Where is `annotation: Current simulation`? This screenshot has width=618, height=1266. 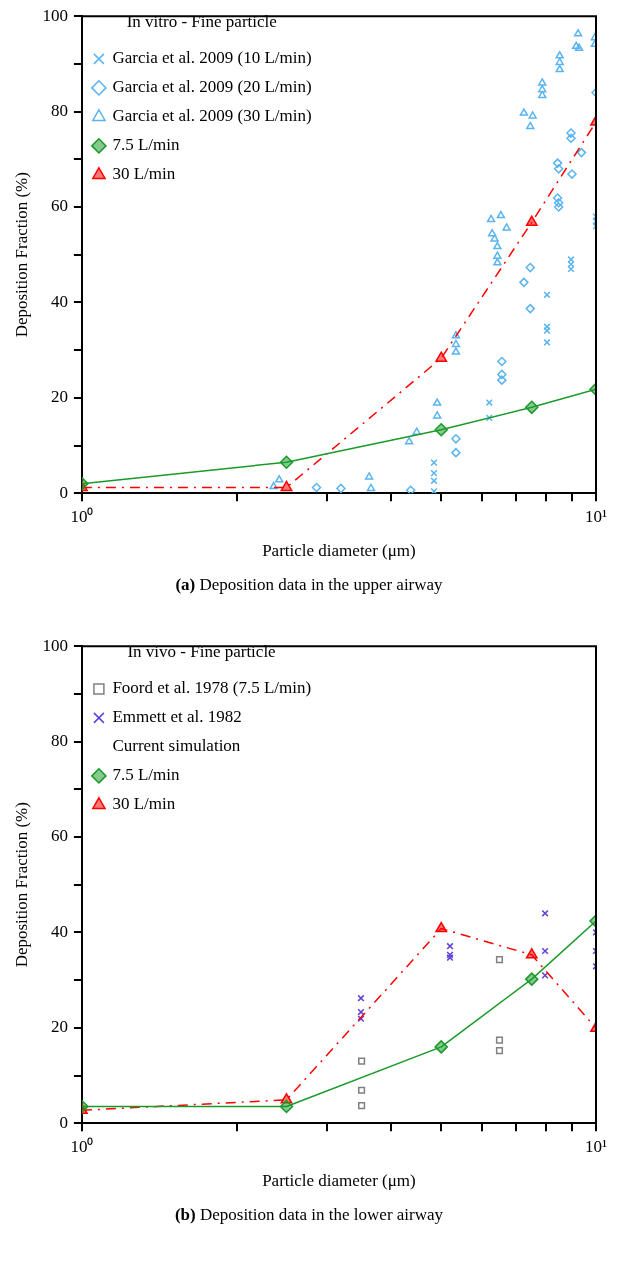 annotation: Current simulation is located at coordinates (176, 746).